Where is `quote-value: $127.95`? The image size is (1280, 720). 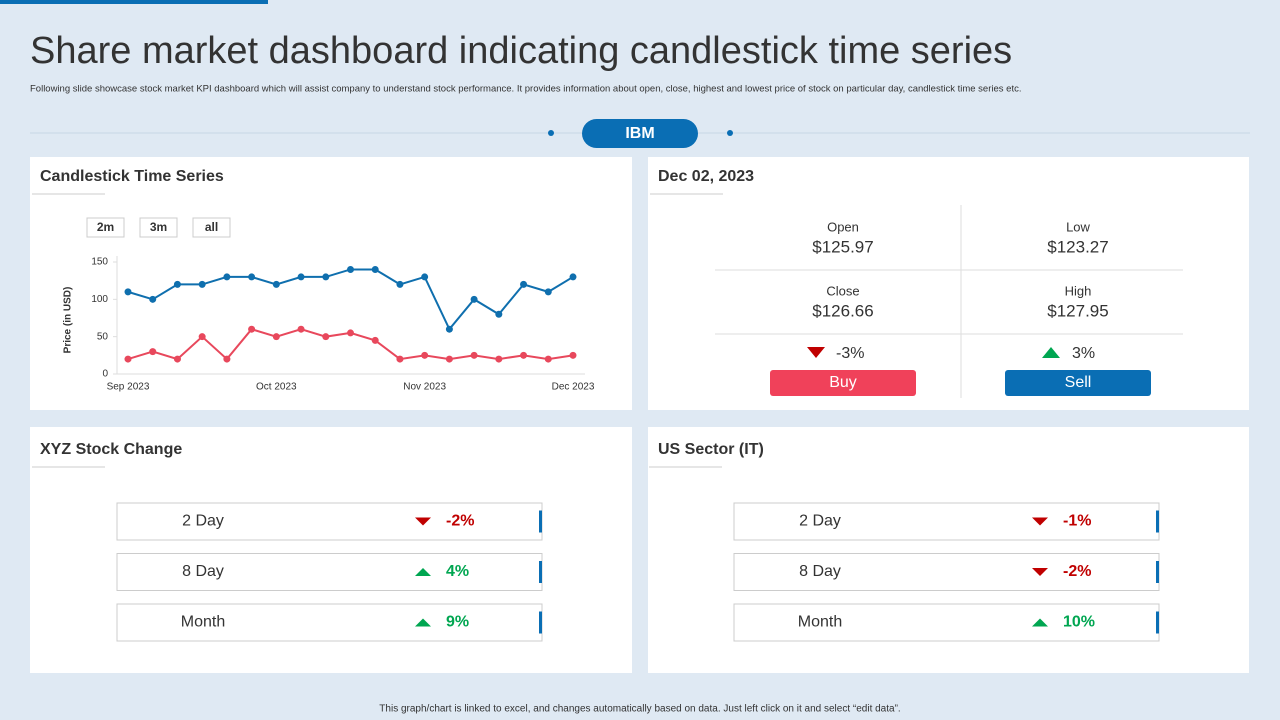 quote-value: $127.95 is located at coordinates (1077, 310).